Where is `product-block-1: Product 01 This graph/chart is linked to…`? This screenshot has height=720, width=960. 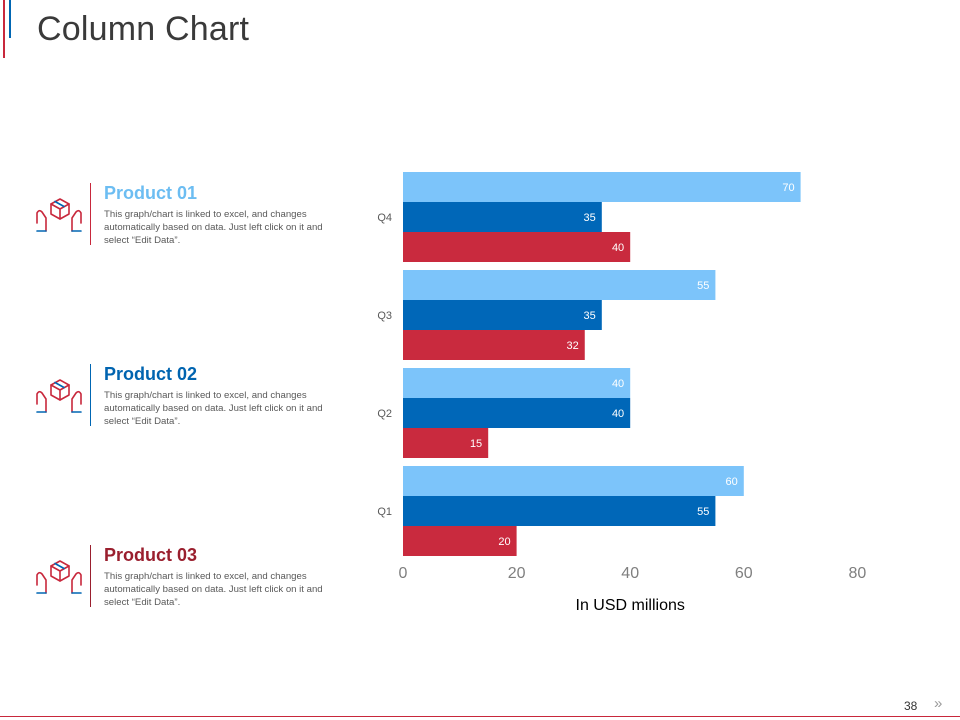 product-block-1: Product 01 This graph/chart is linked to… is located at coordinates (189, 215).